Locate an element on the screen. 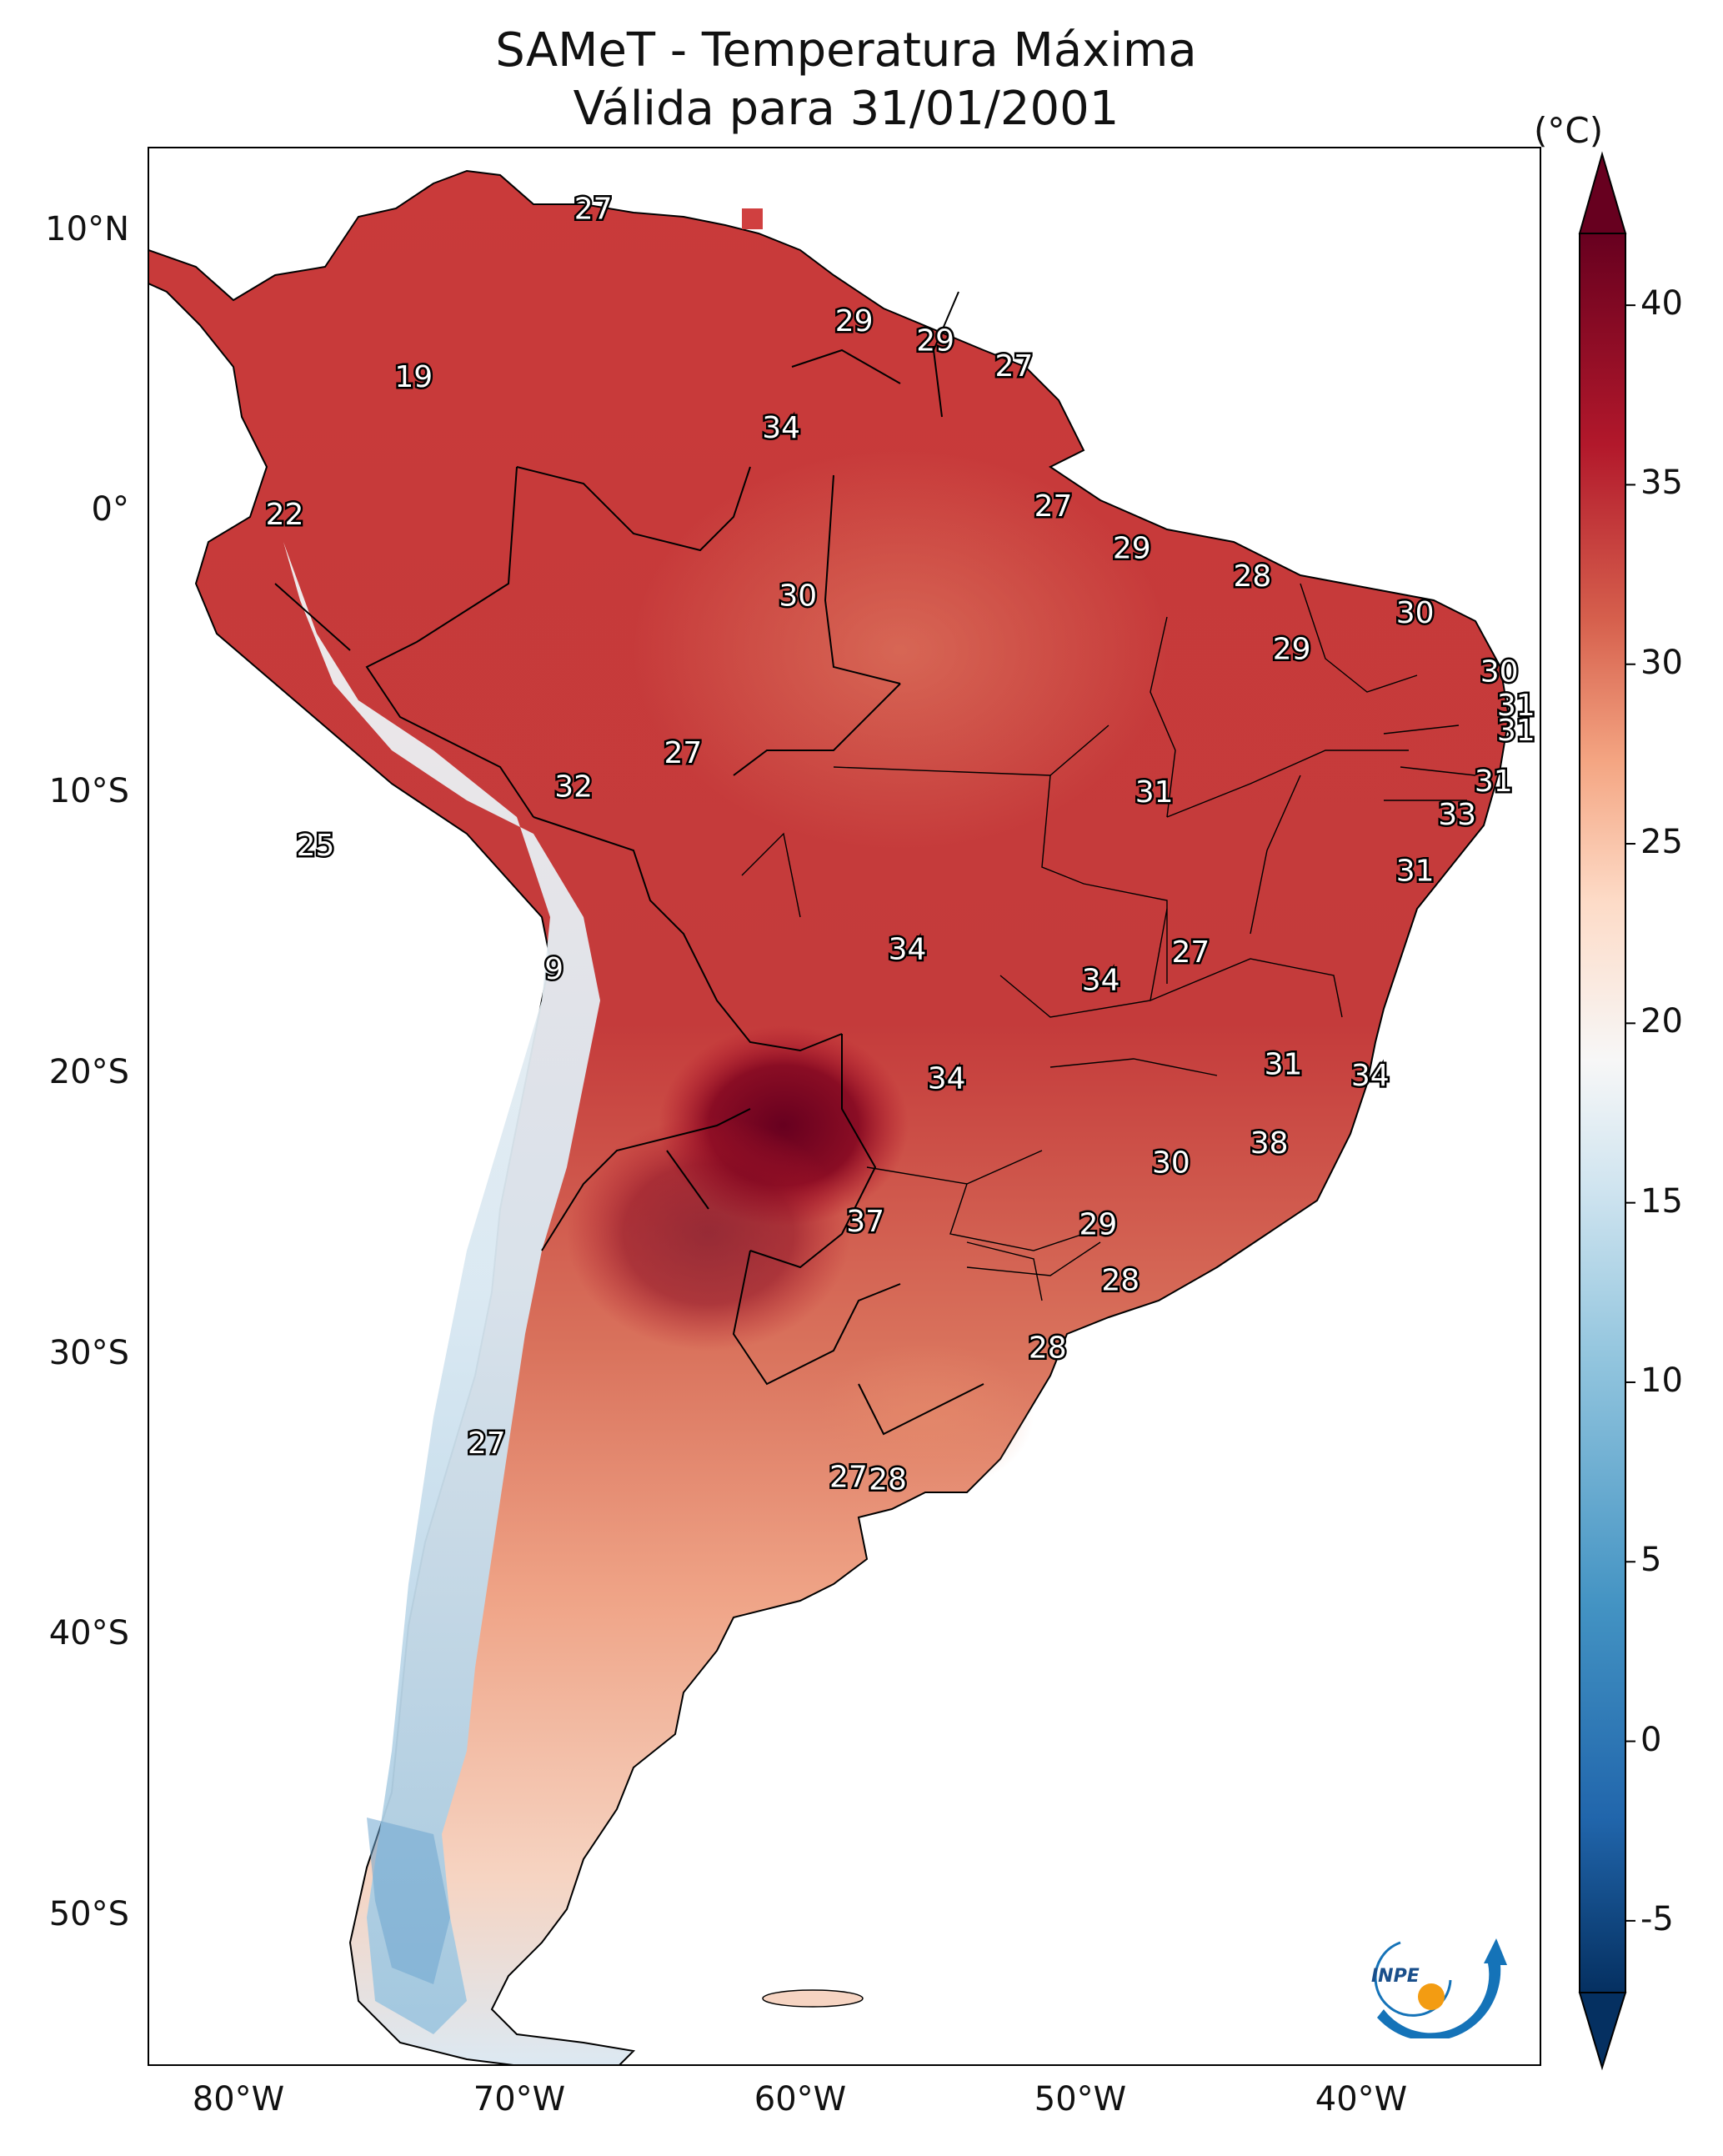 The image size is (1723, 2156). title-line-1: SAMeT - Temperatura Máxima is located at coordinates (846, 51).